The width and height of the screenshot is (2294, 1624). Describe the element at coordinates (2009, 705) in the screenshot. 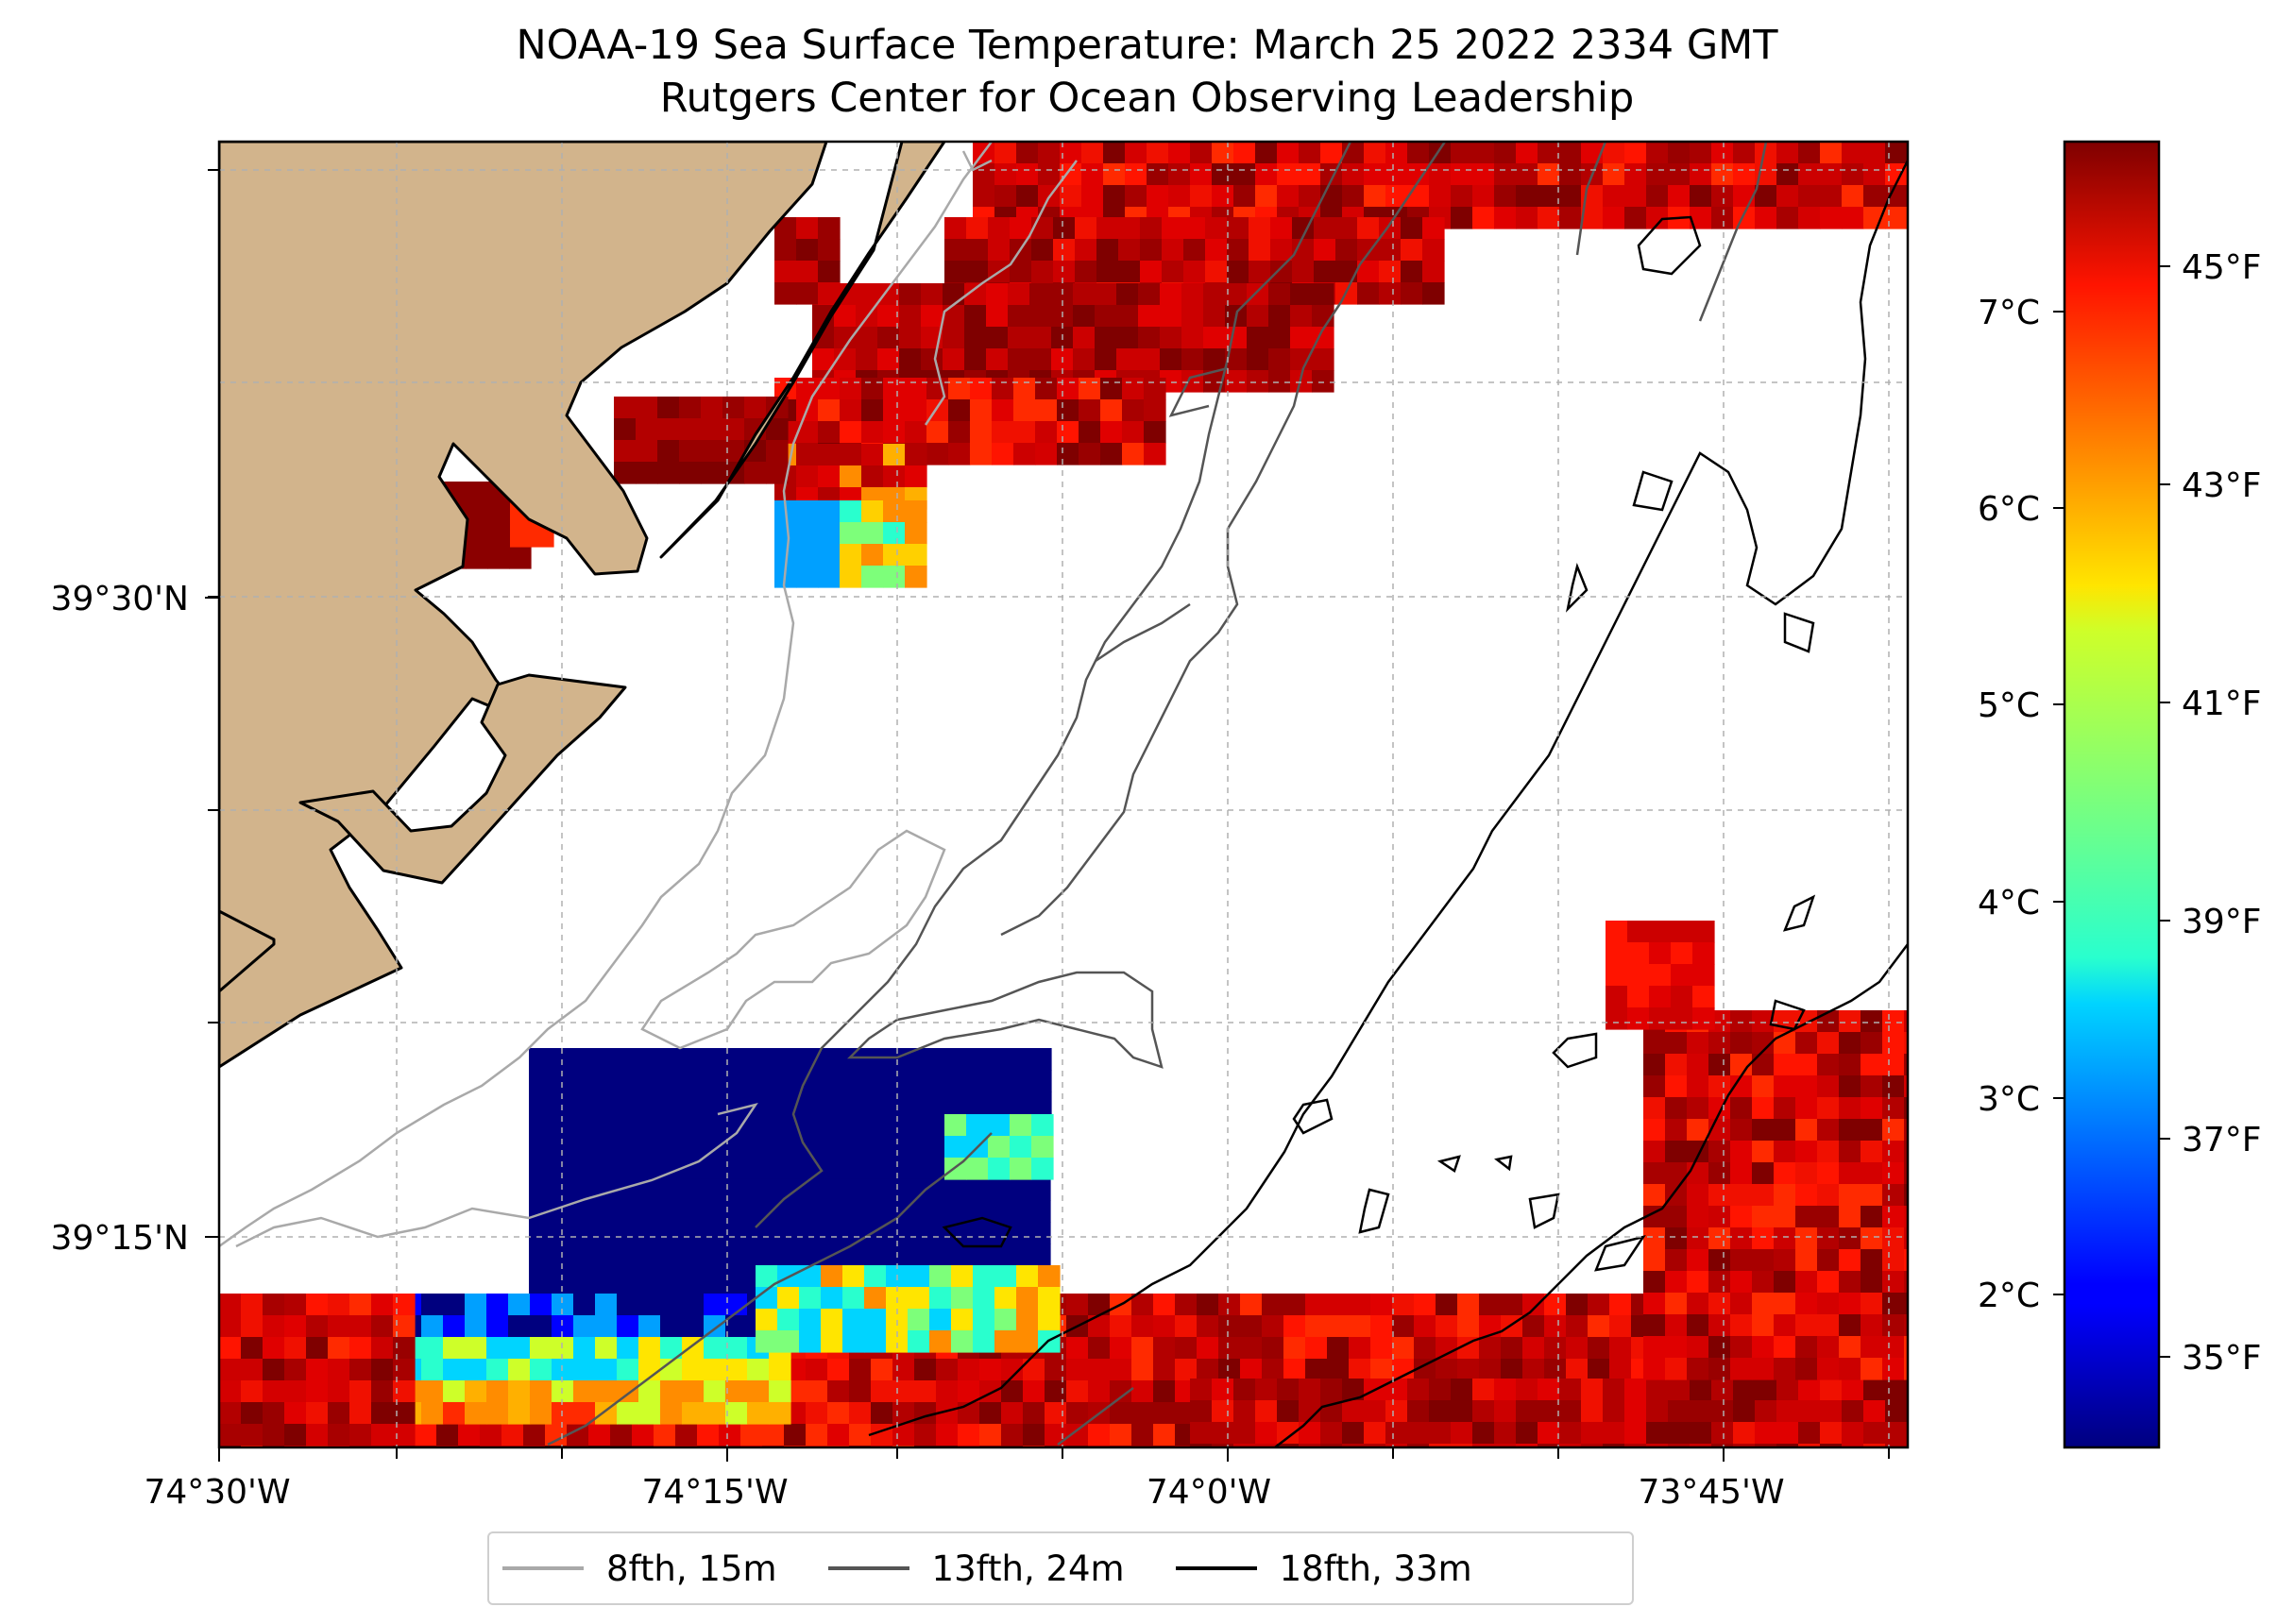

I see `colorbar-celsius-label: 5°C` at that location.